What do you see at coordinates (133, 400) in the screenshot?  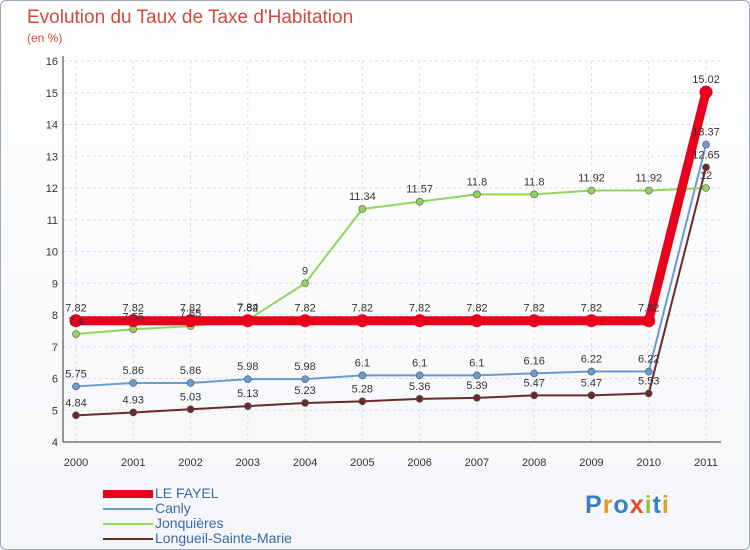 I see `data-label: 4.93` at bounding box center [133, 400].